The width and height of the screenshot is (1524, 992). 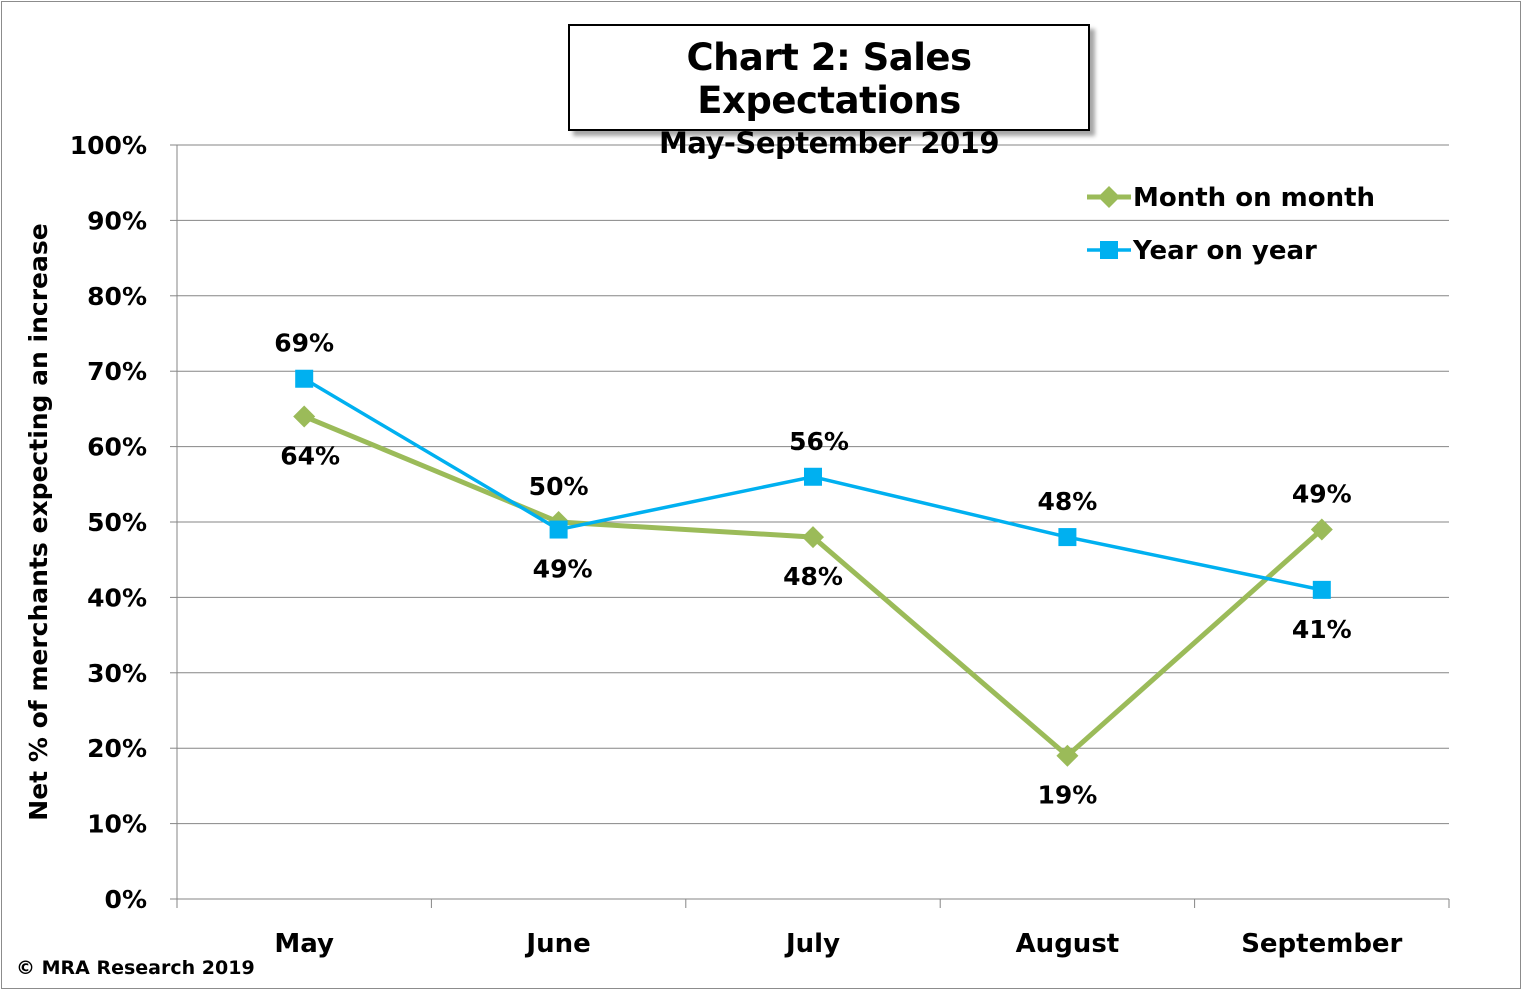 I want to click on chart-subtitle: May-September 2019, so click(x=829, y=143).